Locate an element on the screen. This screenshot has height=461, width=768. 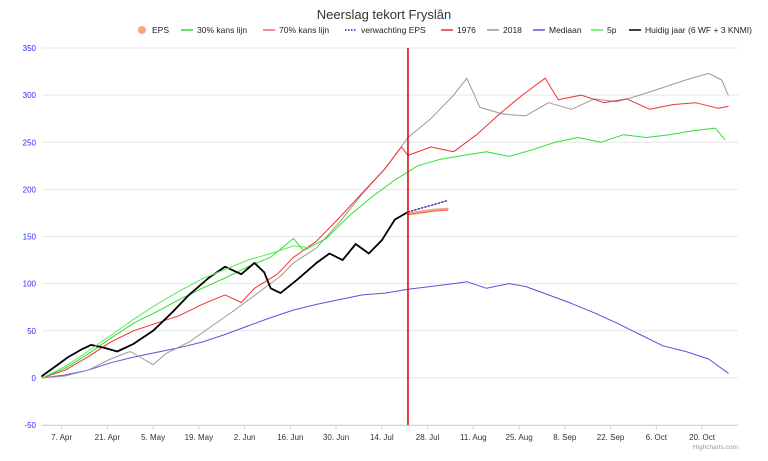
x-tick-label: 7. Apr is located at coordinates (61, 437).